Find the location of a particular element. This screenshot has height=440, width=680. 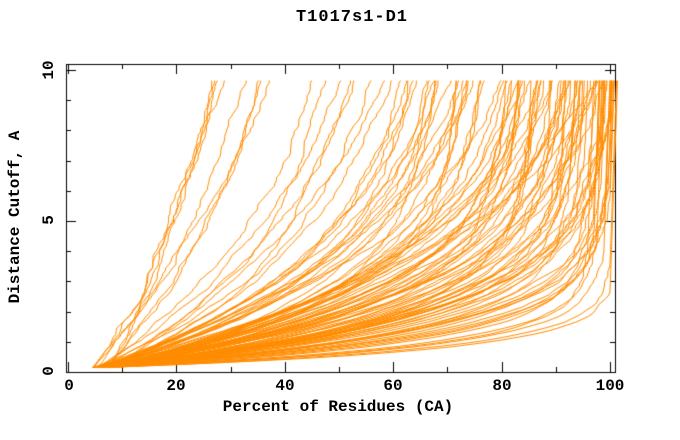

x-tick-label: 60 is located at coordinates (393, 386).